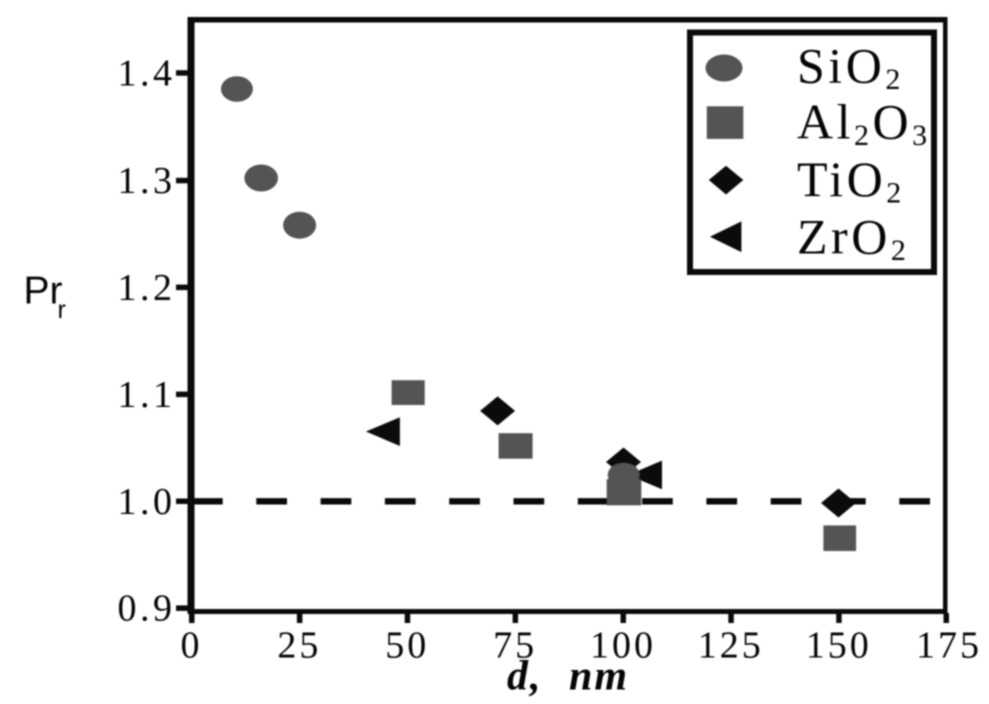 The image size is (989, 704). I want to click on svg-text: ZrO2, so click(853, 238).